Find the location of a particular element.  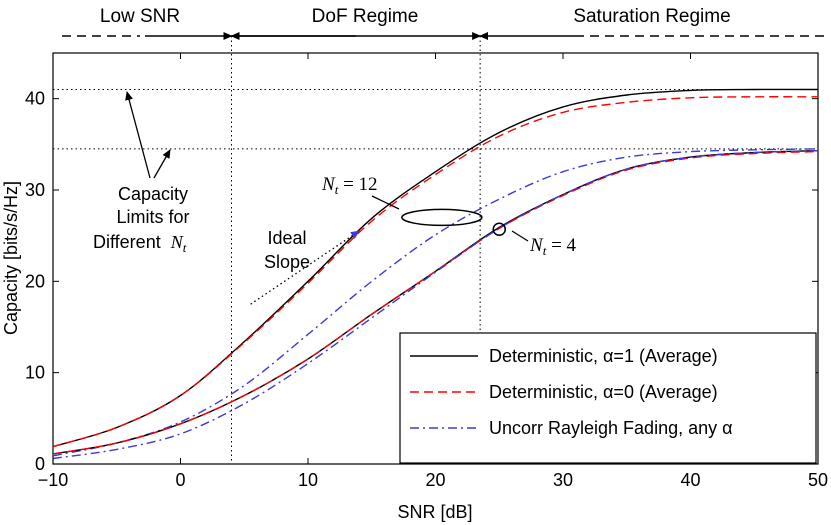

ideal-slope-line2: Slope is located at coordinates (287, 262).